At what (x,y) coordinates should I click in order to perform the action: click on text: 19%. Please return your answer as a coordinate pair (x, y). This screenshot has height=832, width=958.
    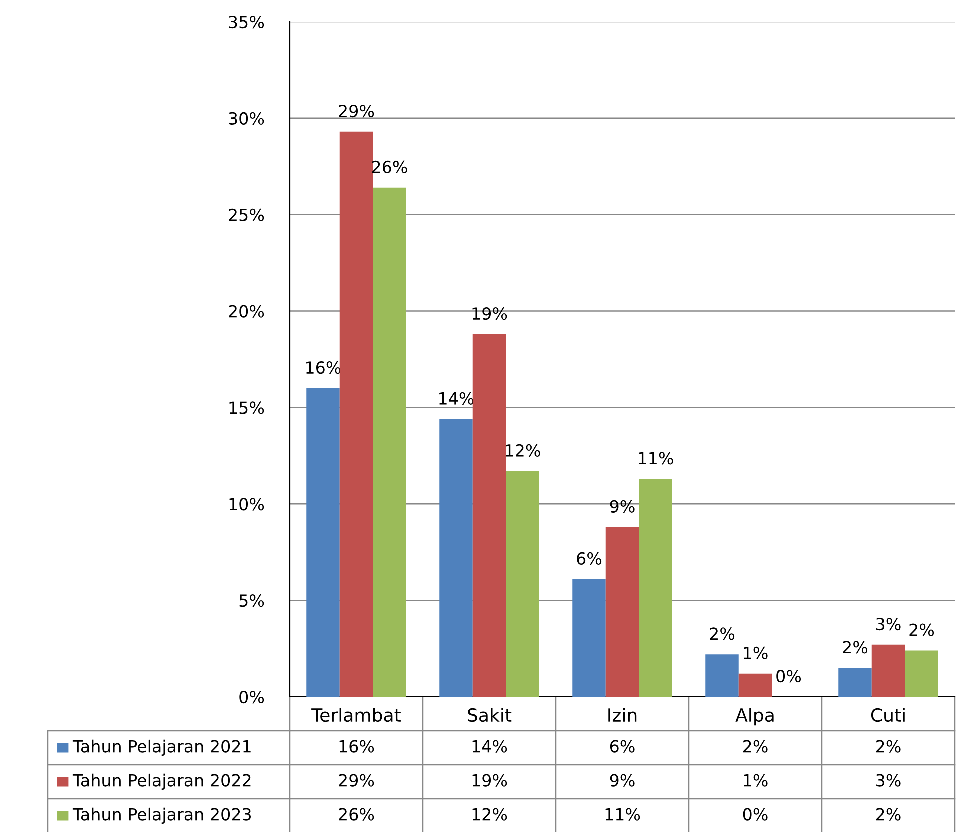
    Looking at the image, I should click on (490, 313).